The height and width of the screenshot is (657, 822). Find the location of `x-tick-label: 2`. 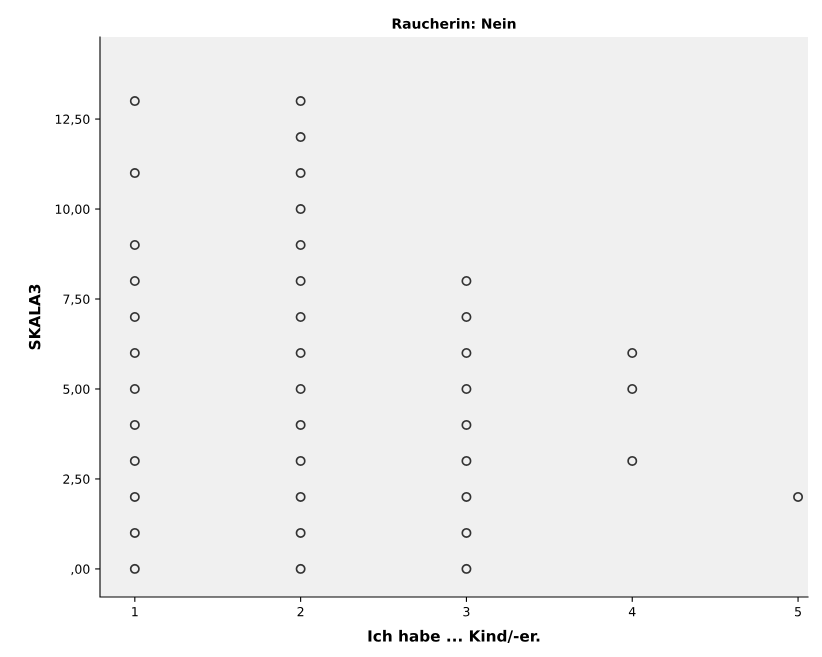

x-tick-label: 2 is located at coordinates (301, 611).